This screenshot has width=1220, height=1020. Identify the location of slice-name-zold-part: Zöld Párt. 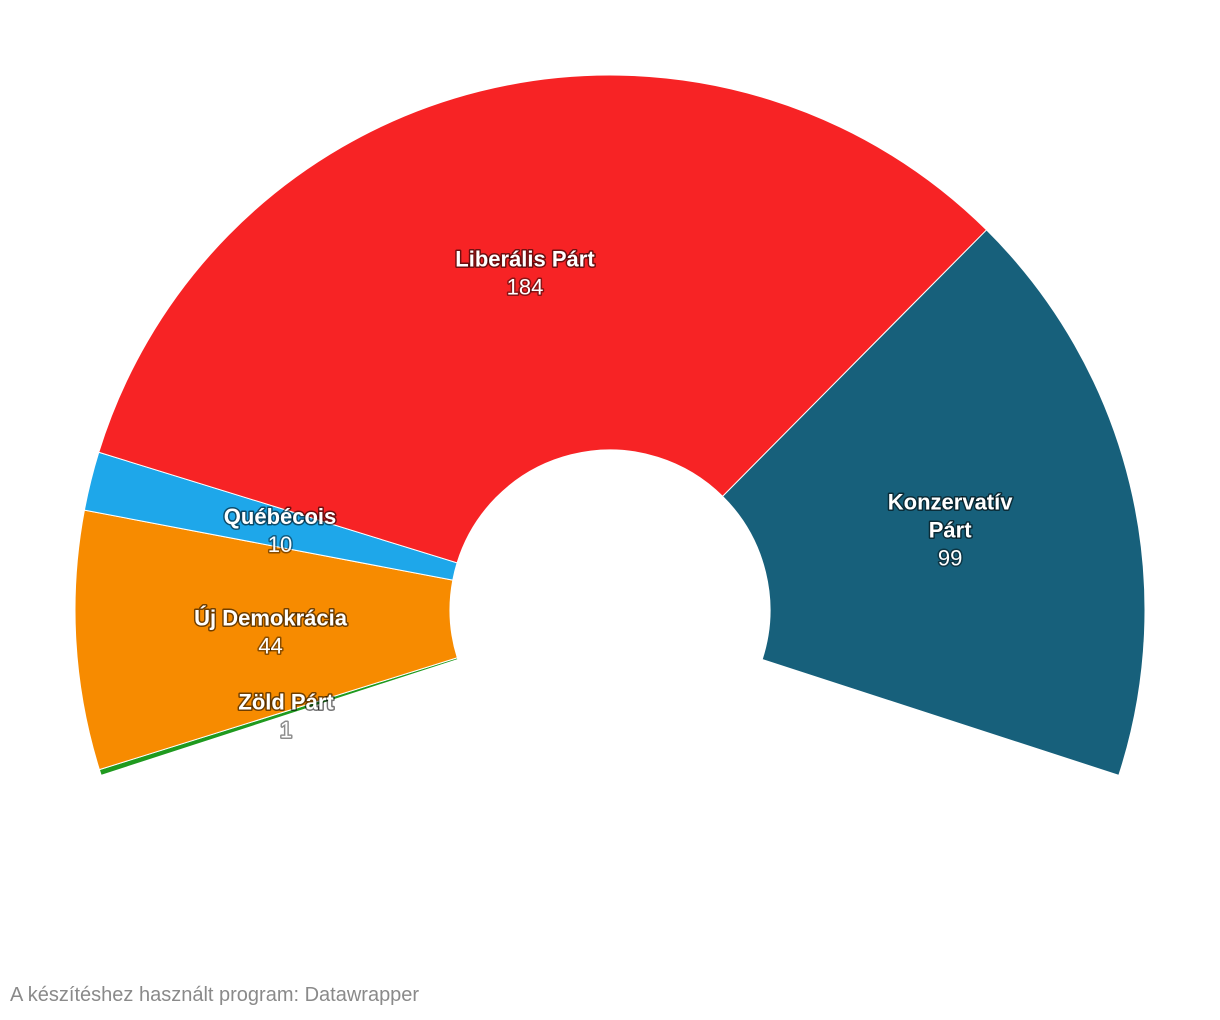
(286, 701).